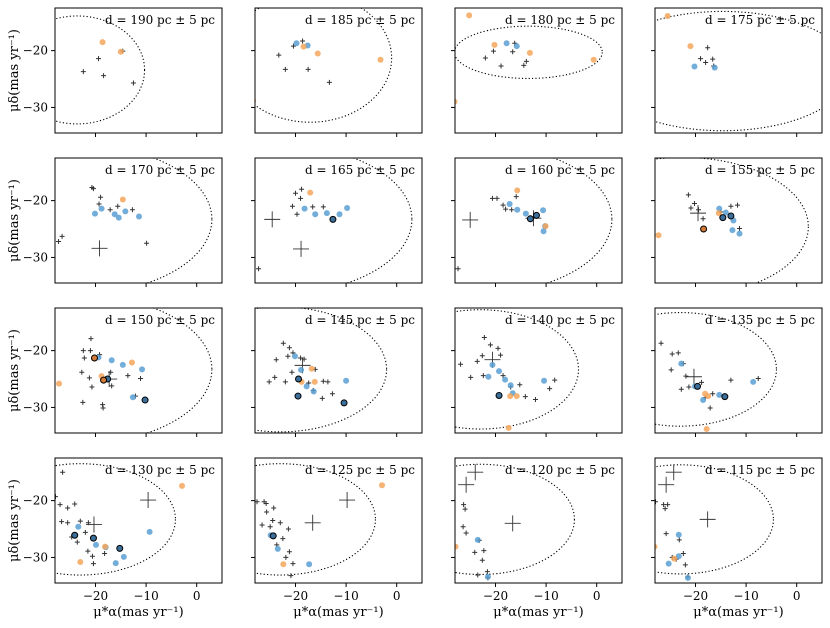 This screenshot has height=628, width=830. I want to click on panel: d = 140 pc ± 5 pc, so click(537, 372).